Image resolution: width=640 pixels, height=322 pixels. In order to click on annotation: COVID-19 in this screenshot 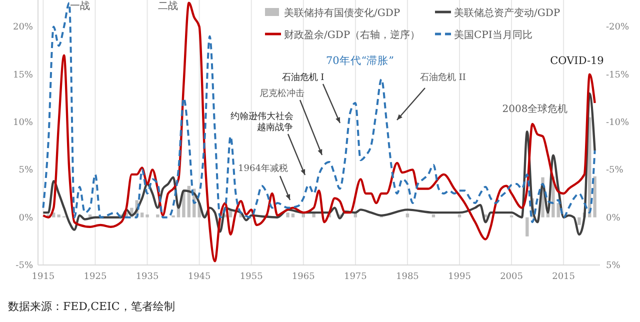, I will do `click(577, 61)`.